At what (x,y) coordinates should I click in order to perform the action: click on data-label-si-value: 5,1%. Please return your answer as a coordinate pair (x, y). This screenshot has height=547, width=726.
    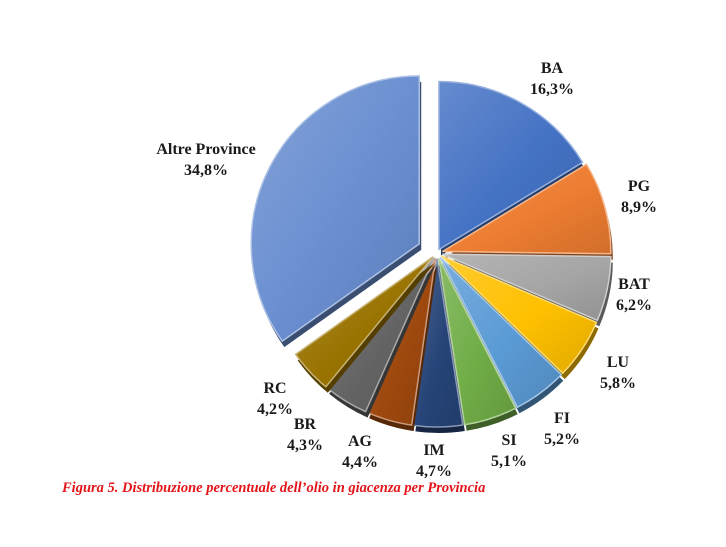
    Looking at the image, I should click on (509, 461).